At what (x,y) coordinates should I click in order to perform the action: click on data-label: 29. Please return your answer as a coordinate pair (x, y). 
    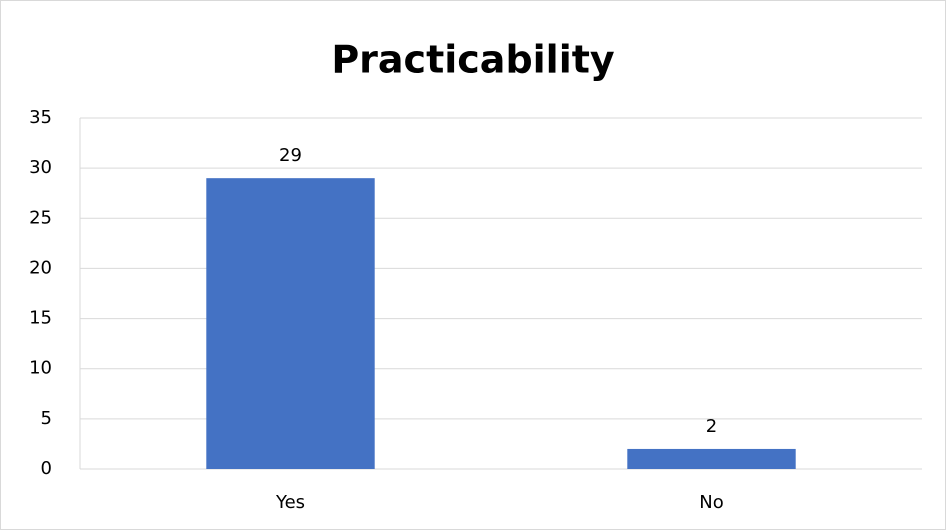
    Looking at the image, I should click on (290, 155).